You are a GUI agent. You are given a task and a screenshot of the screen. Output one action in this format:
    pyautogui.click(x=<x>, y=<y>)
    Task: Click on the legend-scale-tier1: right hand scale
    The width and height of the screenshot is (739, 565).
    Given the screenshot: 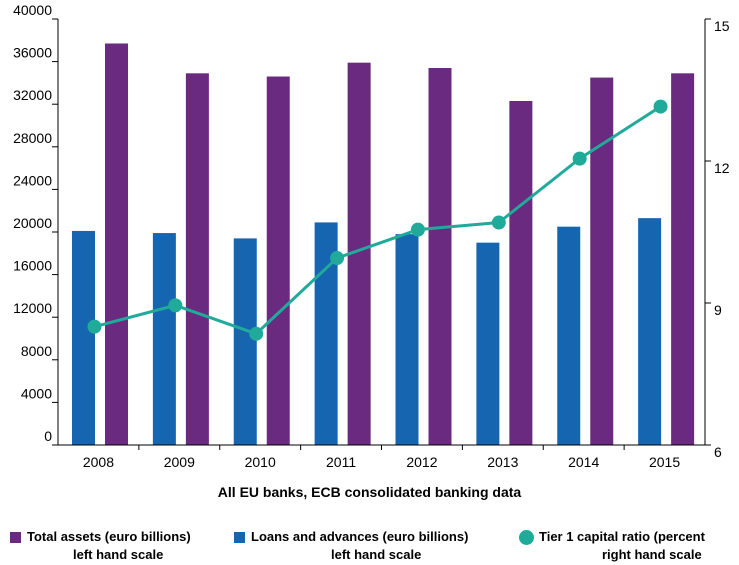 What is the action you would take?
    pyautogui.click(x=652, y=554)
    